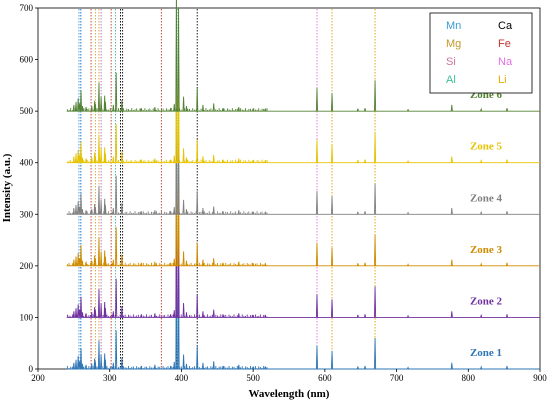  Describe the element at coordinates (486, 198) in the screenshot. I see `zone-label: Zone 4` at that location.